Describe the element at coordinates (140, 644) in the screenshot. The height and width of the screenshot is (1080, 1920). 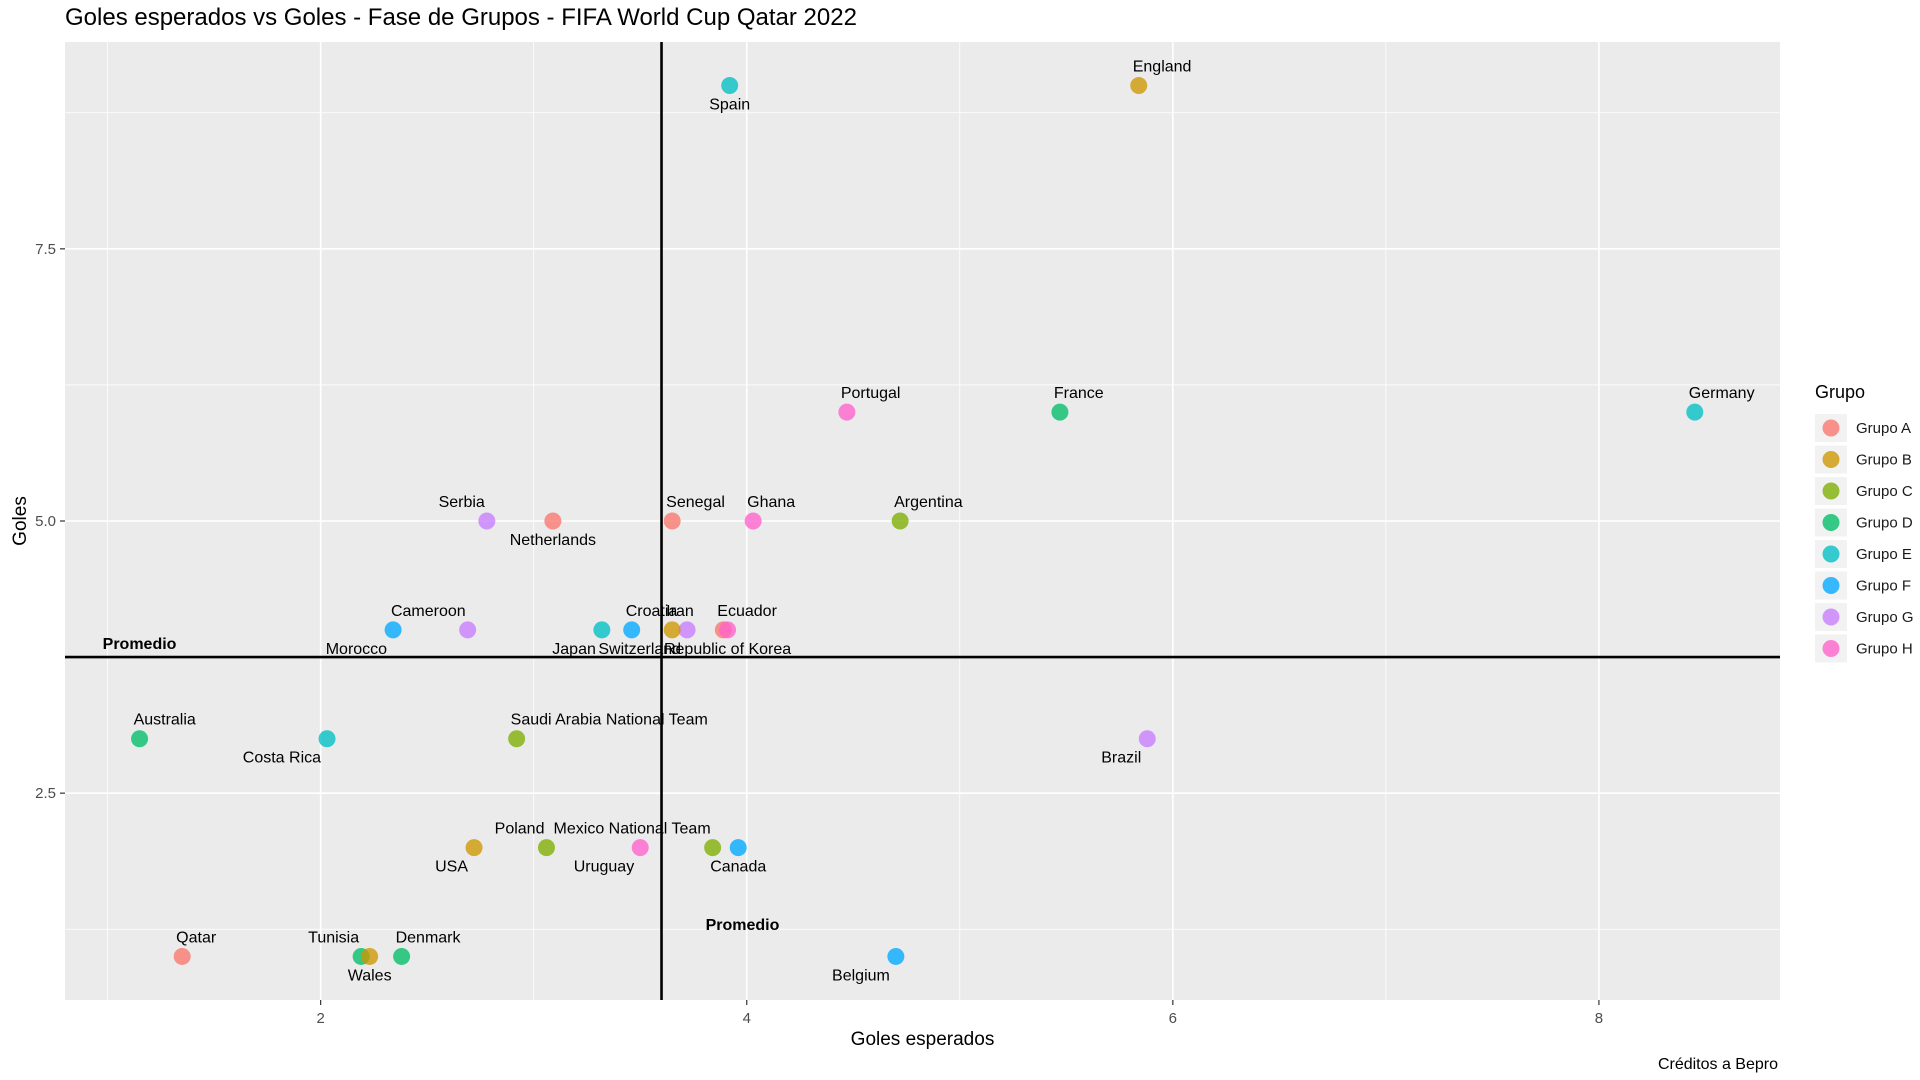
I see `mean-line-y-label: Promedio` at that location.